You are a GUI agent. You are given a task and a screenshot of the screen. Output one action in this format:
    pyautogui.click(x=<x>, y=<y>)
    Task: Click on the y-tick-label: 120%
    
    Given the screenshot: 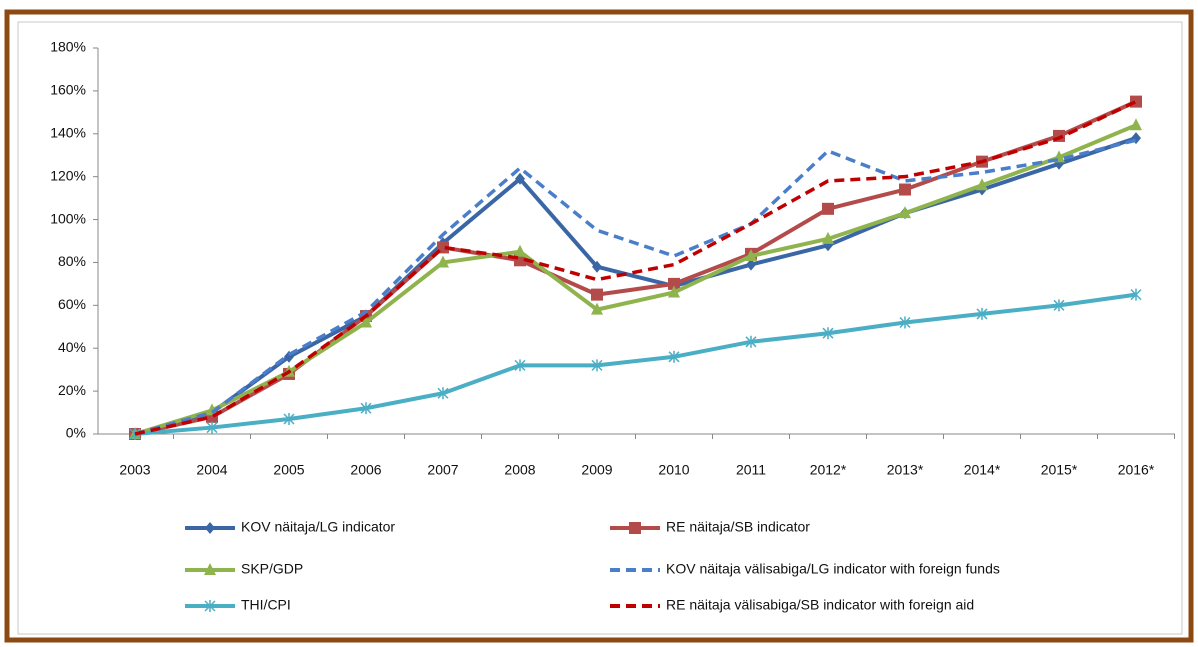 What is the action you would take?
    pyautogui.click(x=68, y=175)
    